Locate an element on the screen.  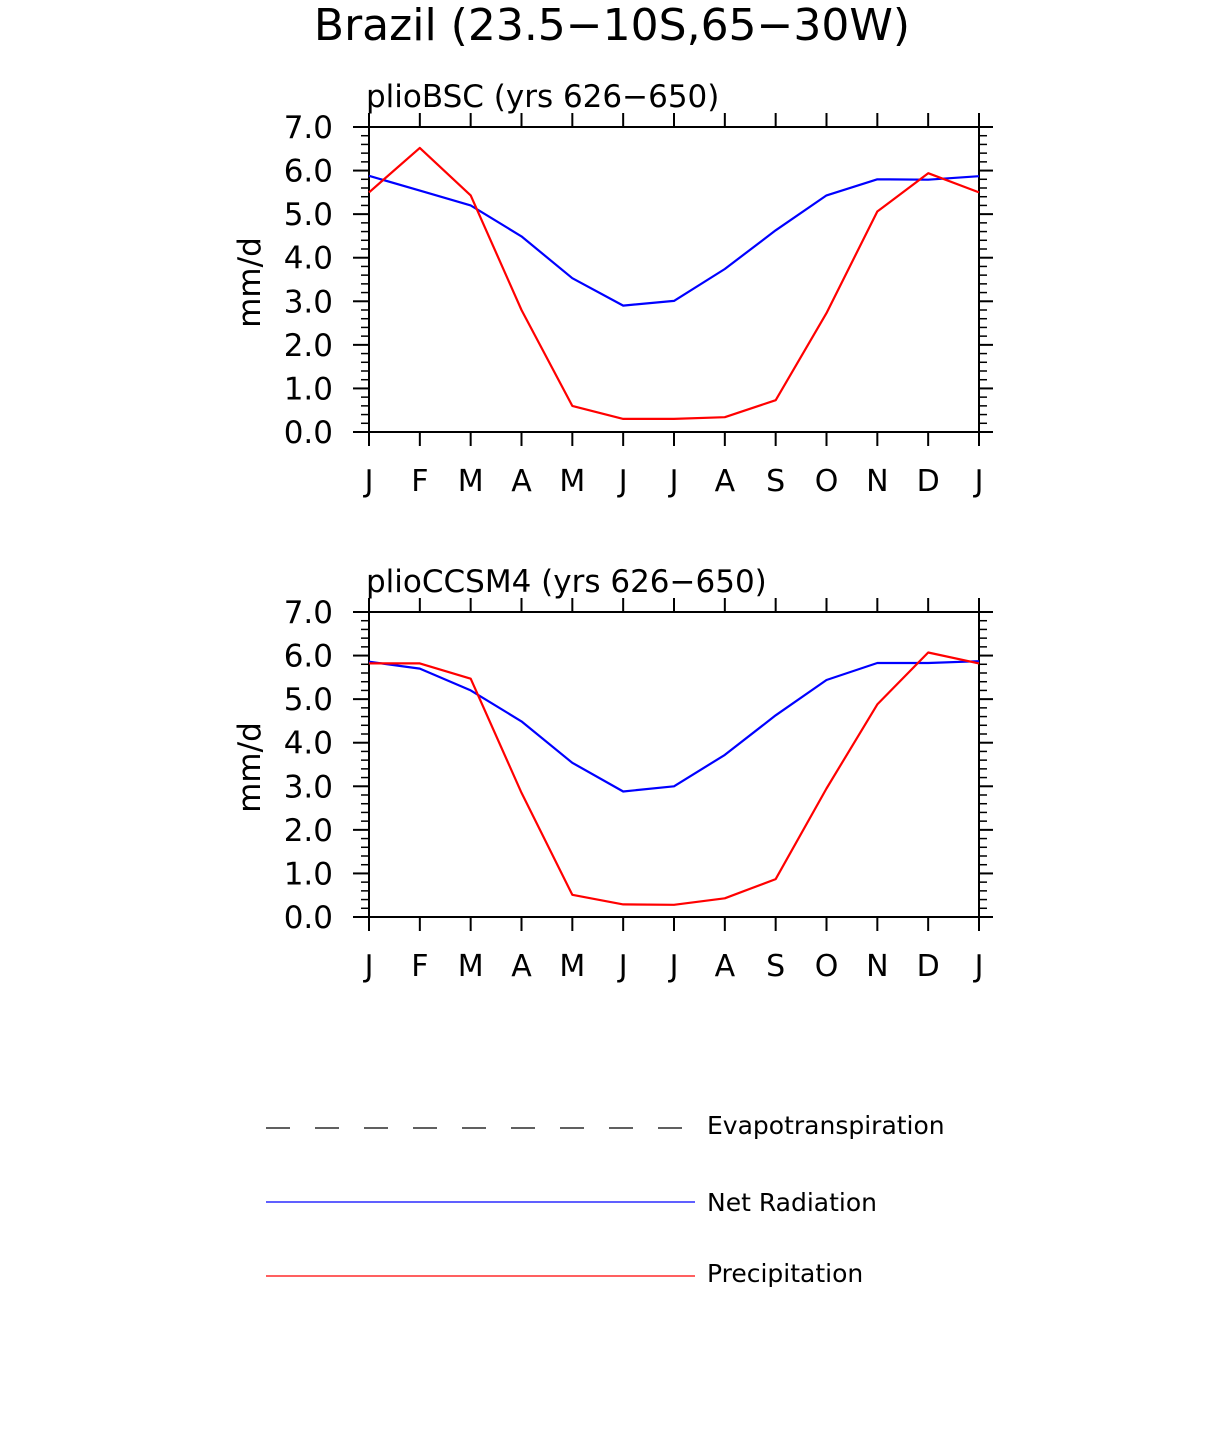
chart-title: plioBSC (yrs 626−650) is located at coordinates (542, 97).